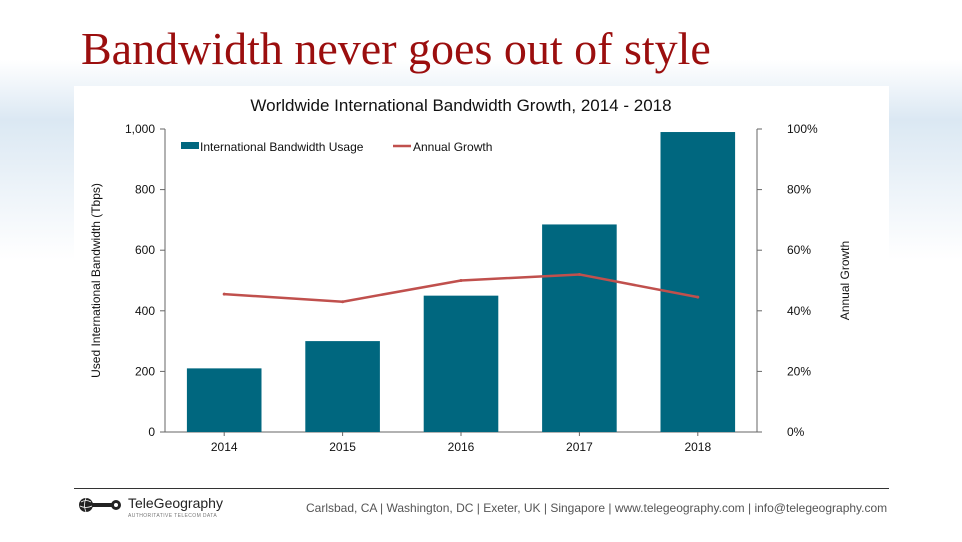  I want to click on x-tick-label: 2017, so click(579, 447).